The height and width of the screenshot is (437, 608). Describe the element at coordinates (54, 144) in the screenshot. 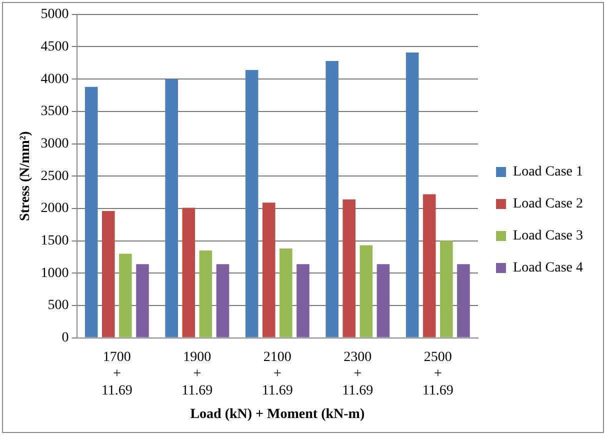

I see `y-tick-label: 3000` at that location.